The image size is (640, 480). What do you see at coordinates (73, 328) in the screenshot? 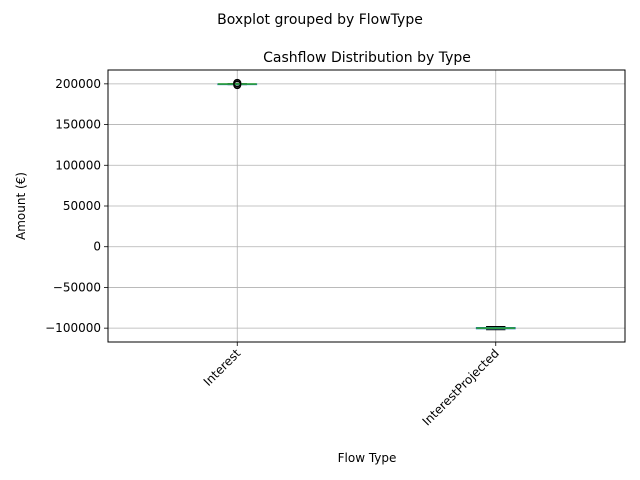
I see `y-tick-label: −100000` at bounding box center [73, 328].